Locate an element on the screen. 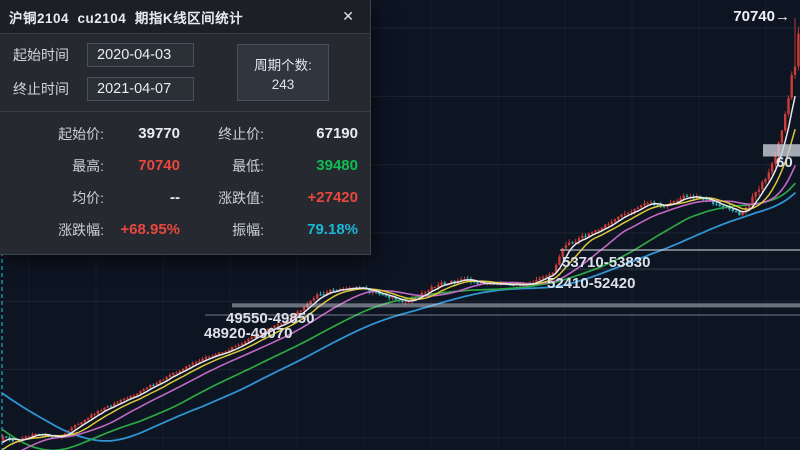 The image size is (800, 450). period-count-value: 243 is located at coordinates (283, 84).